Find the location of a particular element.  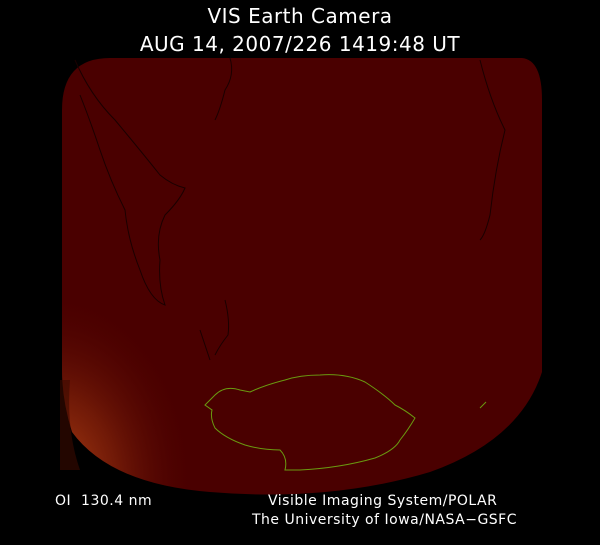

timestamp: AUG 14, 2007/226 1419:48 UT is located at coordinates (300, 44).